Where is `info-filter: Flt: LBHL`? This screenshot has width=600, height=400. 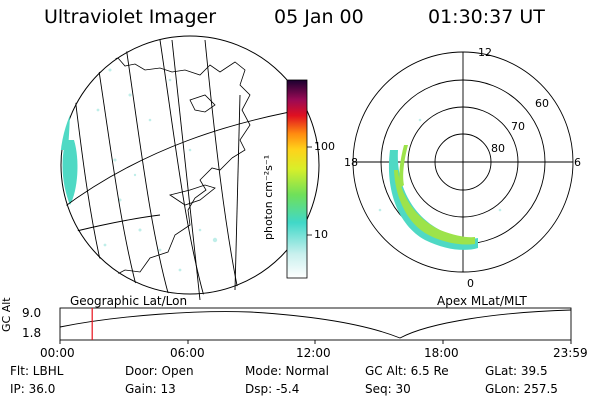 info-filter: Flt: LBHL is located at coordinates (37, 371).